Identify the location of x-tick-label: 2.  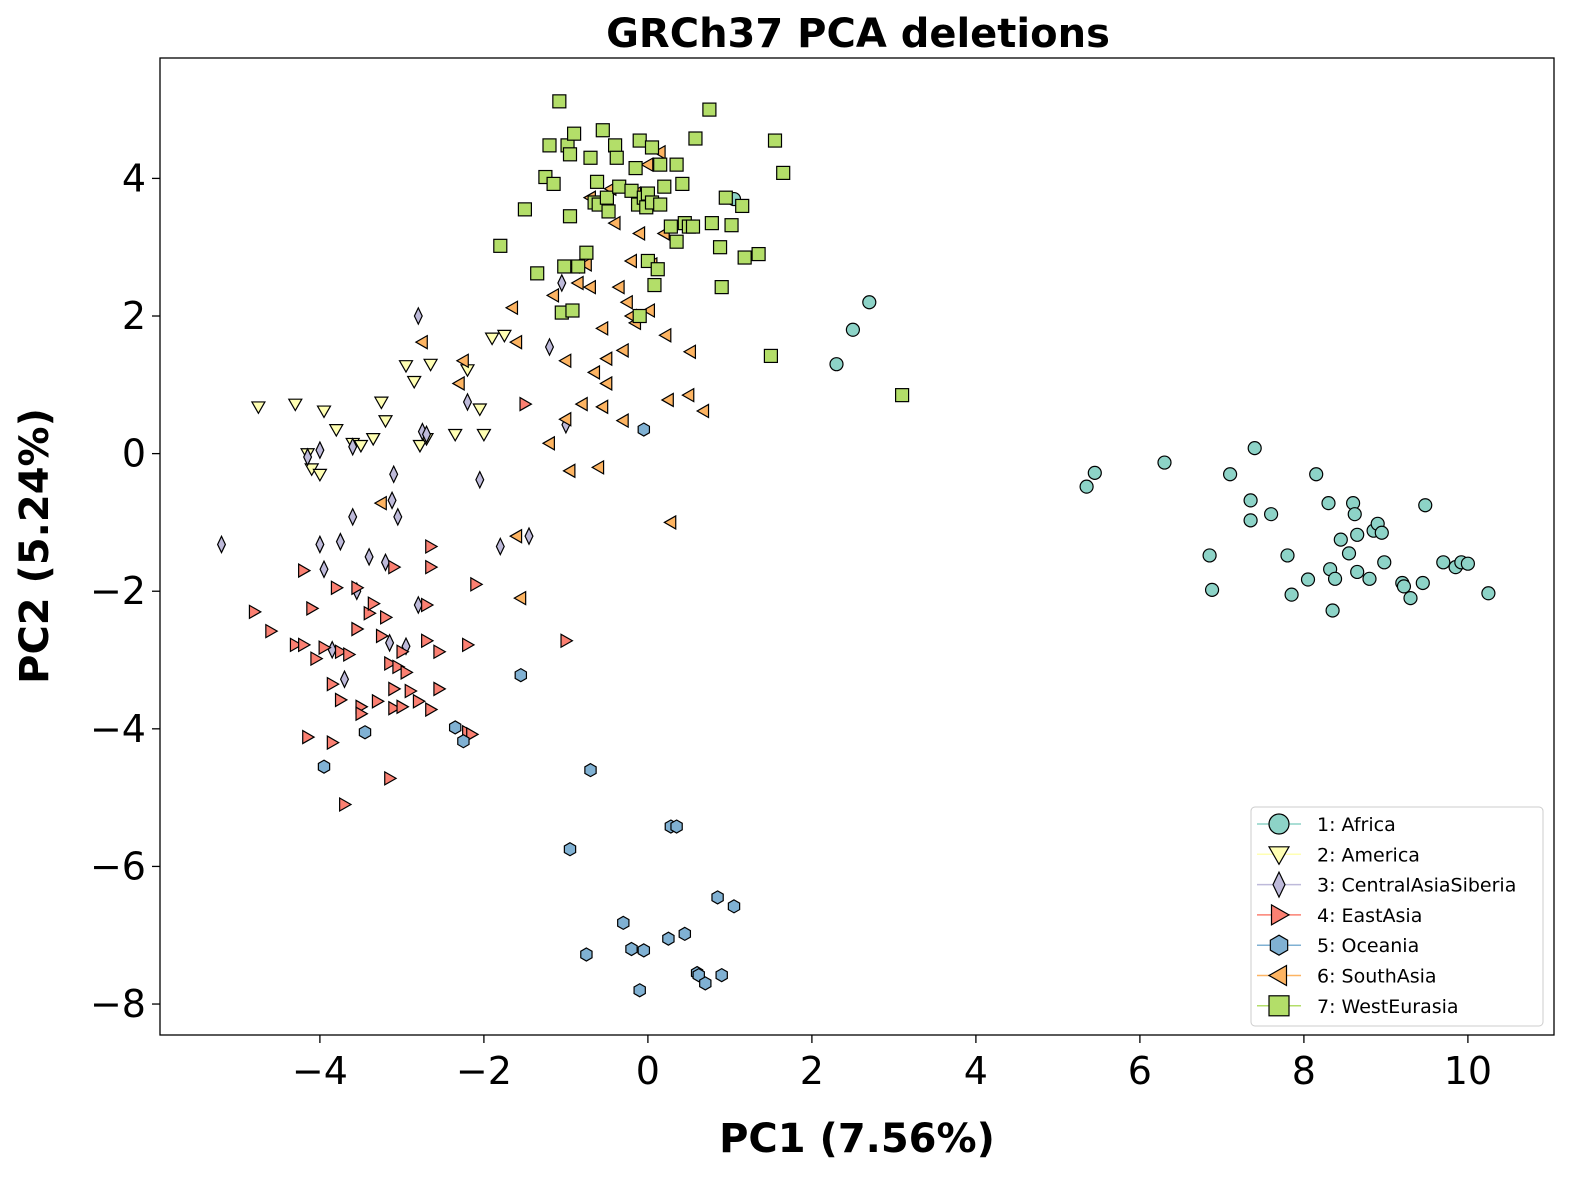
(812, 1071).